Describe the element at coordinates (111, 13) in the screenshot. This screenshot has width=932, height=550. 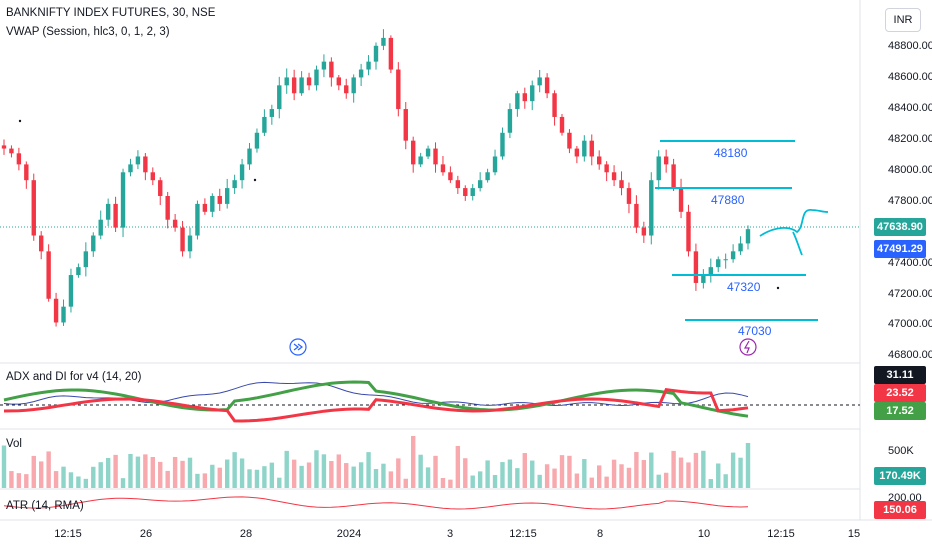
I see `symbol-title: BANKNIFTY INDEX FUTURES, 30, NSE` at that location.